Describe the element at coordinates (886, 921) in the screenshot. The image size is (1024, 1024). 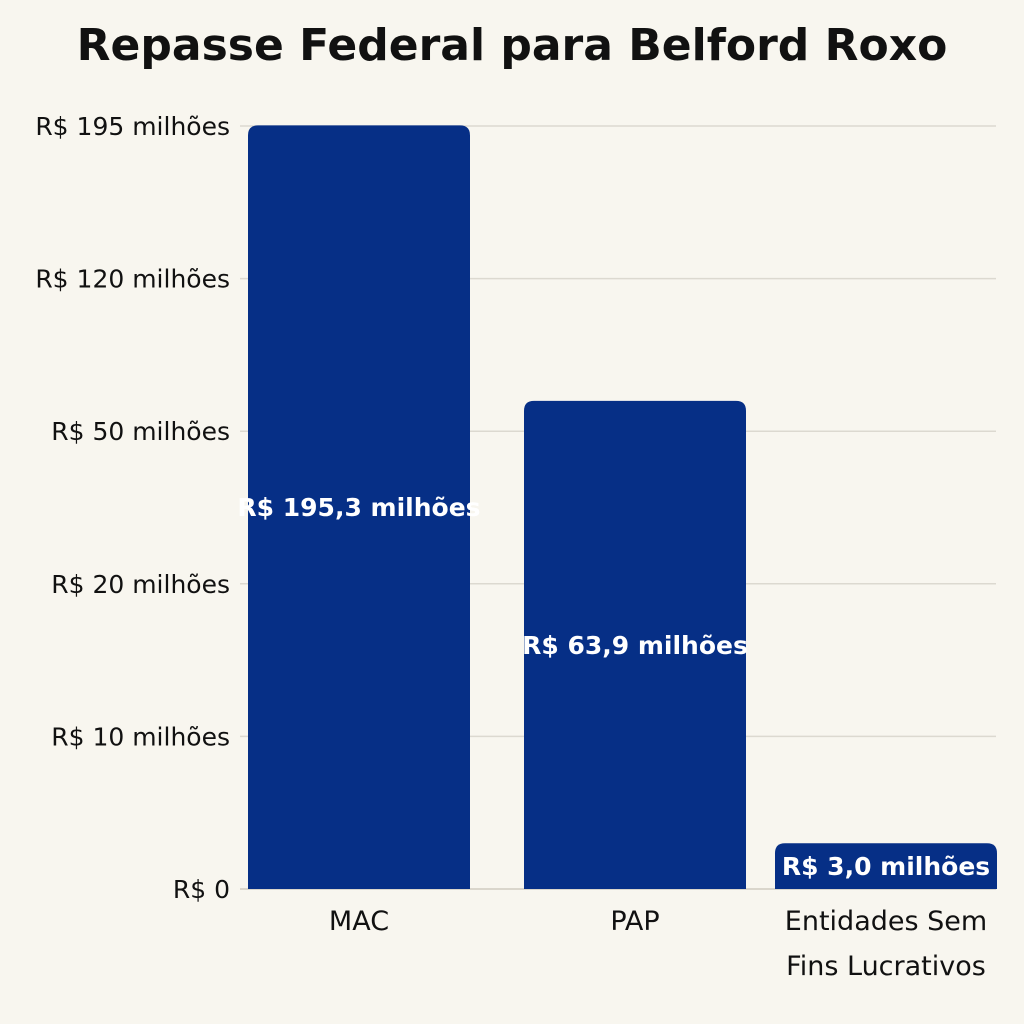
I see `x-category-label: Entidades Sem` at that location.